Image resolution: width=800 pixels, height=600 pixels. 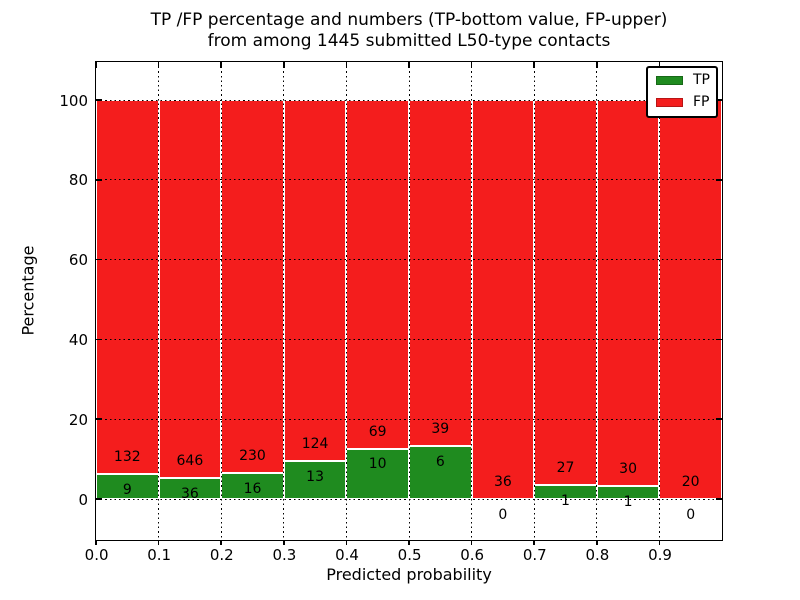 What do you see at coordinates (440, 461) in the screenshot?
I see `bar-label-tp: 6` at bounding box center [440, 461].